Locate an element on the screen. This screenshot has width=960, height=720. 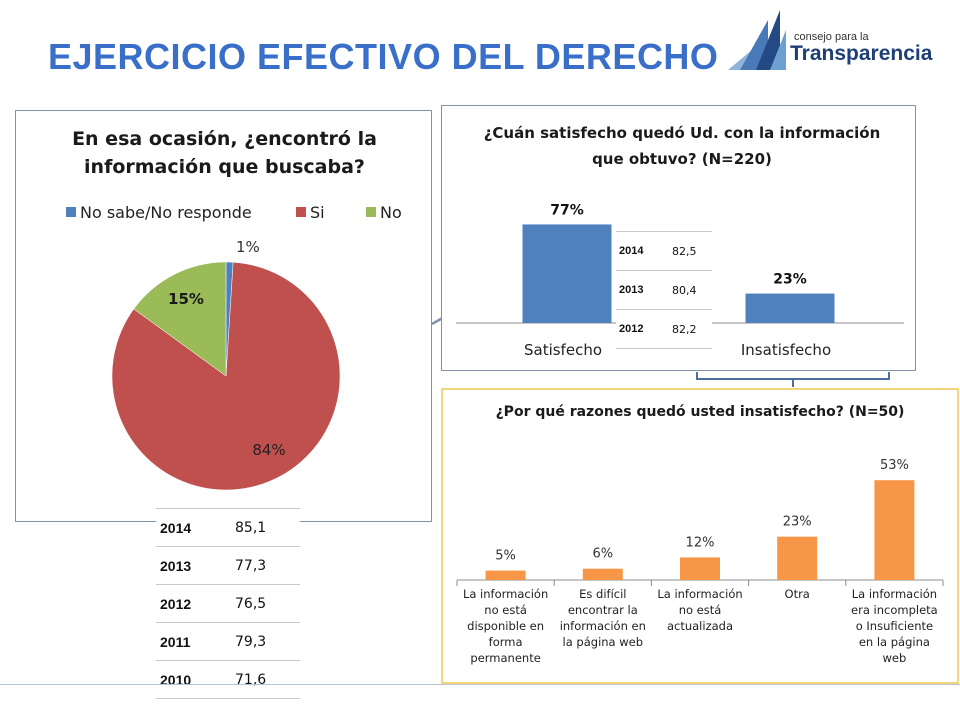
category-label-line: permanente is located at coordinates (505, 658).